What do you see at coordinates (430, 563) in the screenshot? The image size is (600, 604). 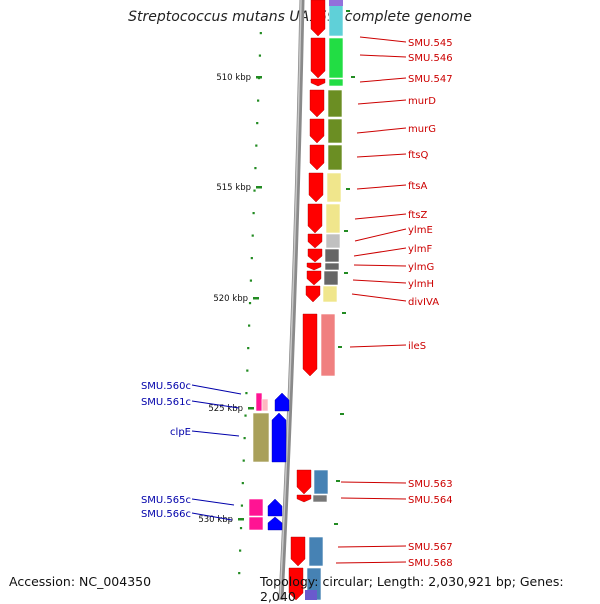 I see `forward-gene-label: SMU.568` at bounding box center [430, 563].